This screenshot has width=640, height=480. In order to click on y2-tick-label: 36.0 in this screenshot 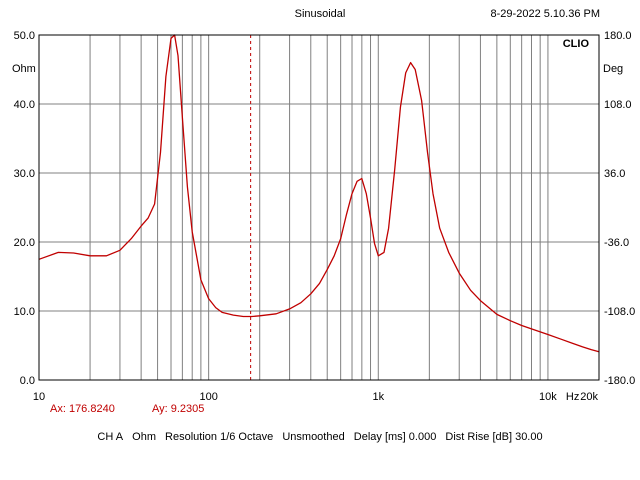, I will do `click(614, 174)`.